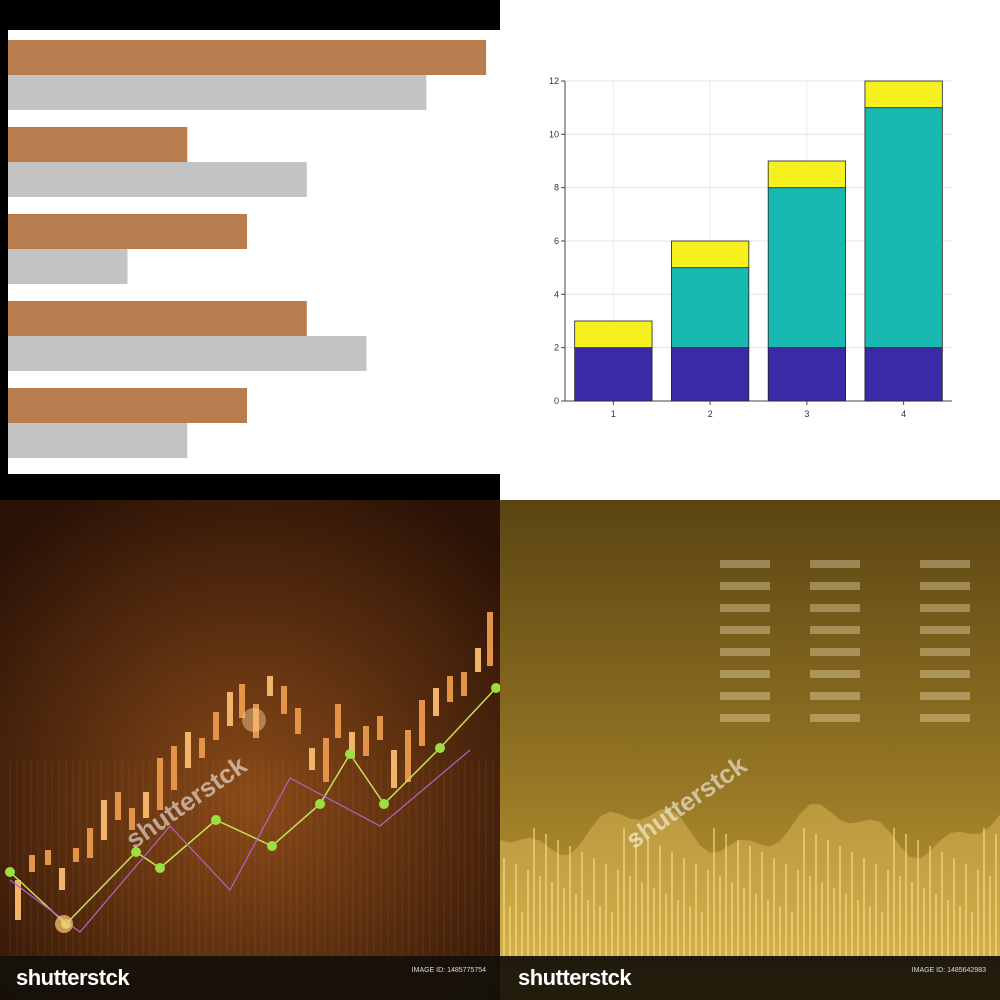 The width and height of the screenshot is (1000, 1000). I want to click on y-tick-label: 4, so click(556, 294).